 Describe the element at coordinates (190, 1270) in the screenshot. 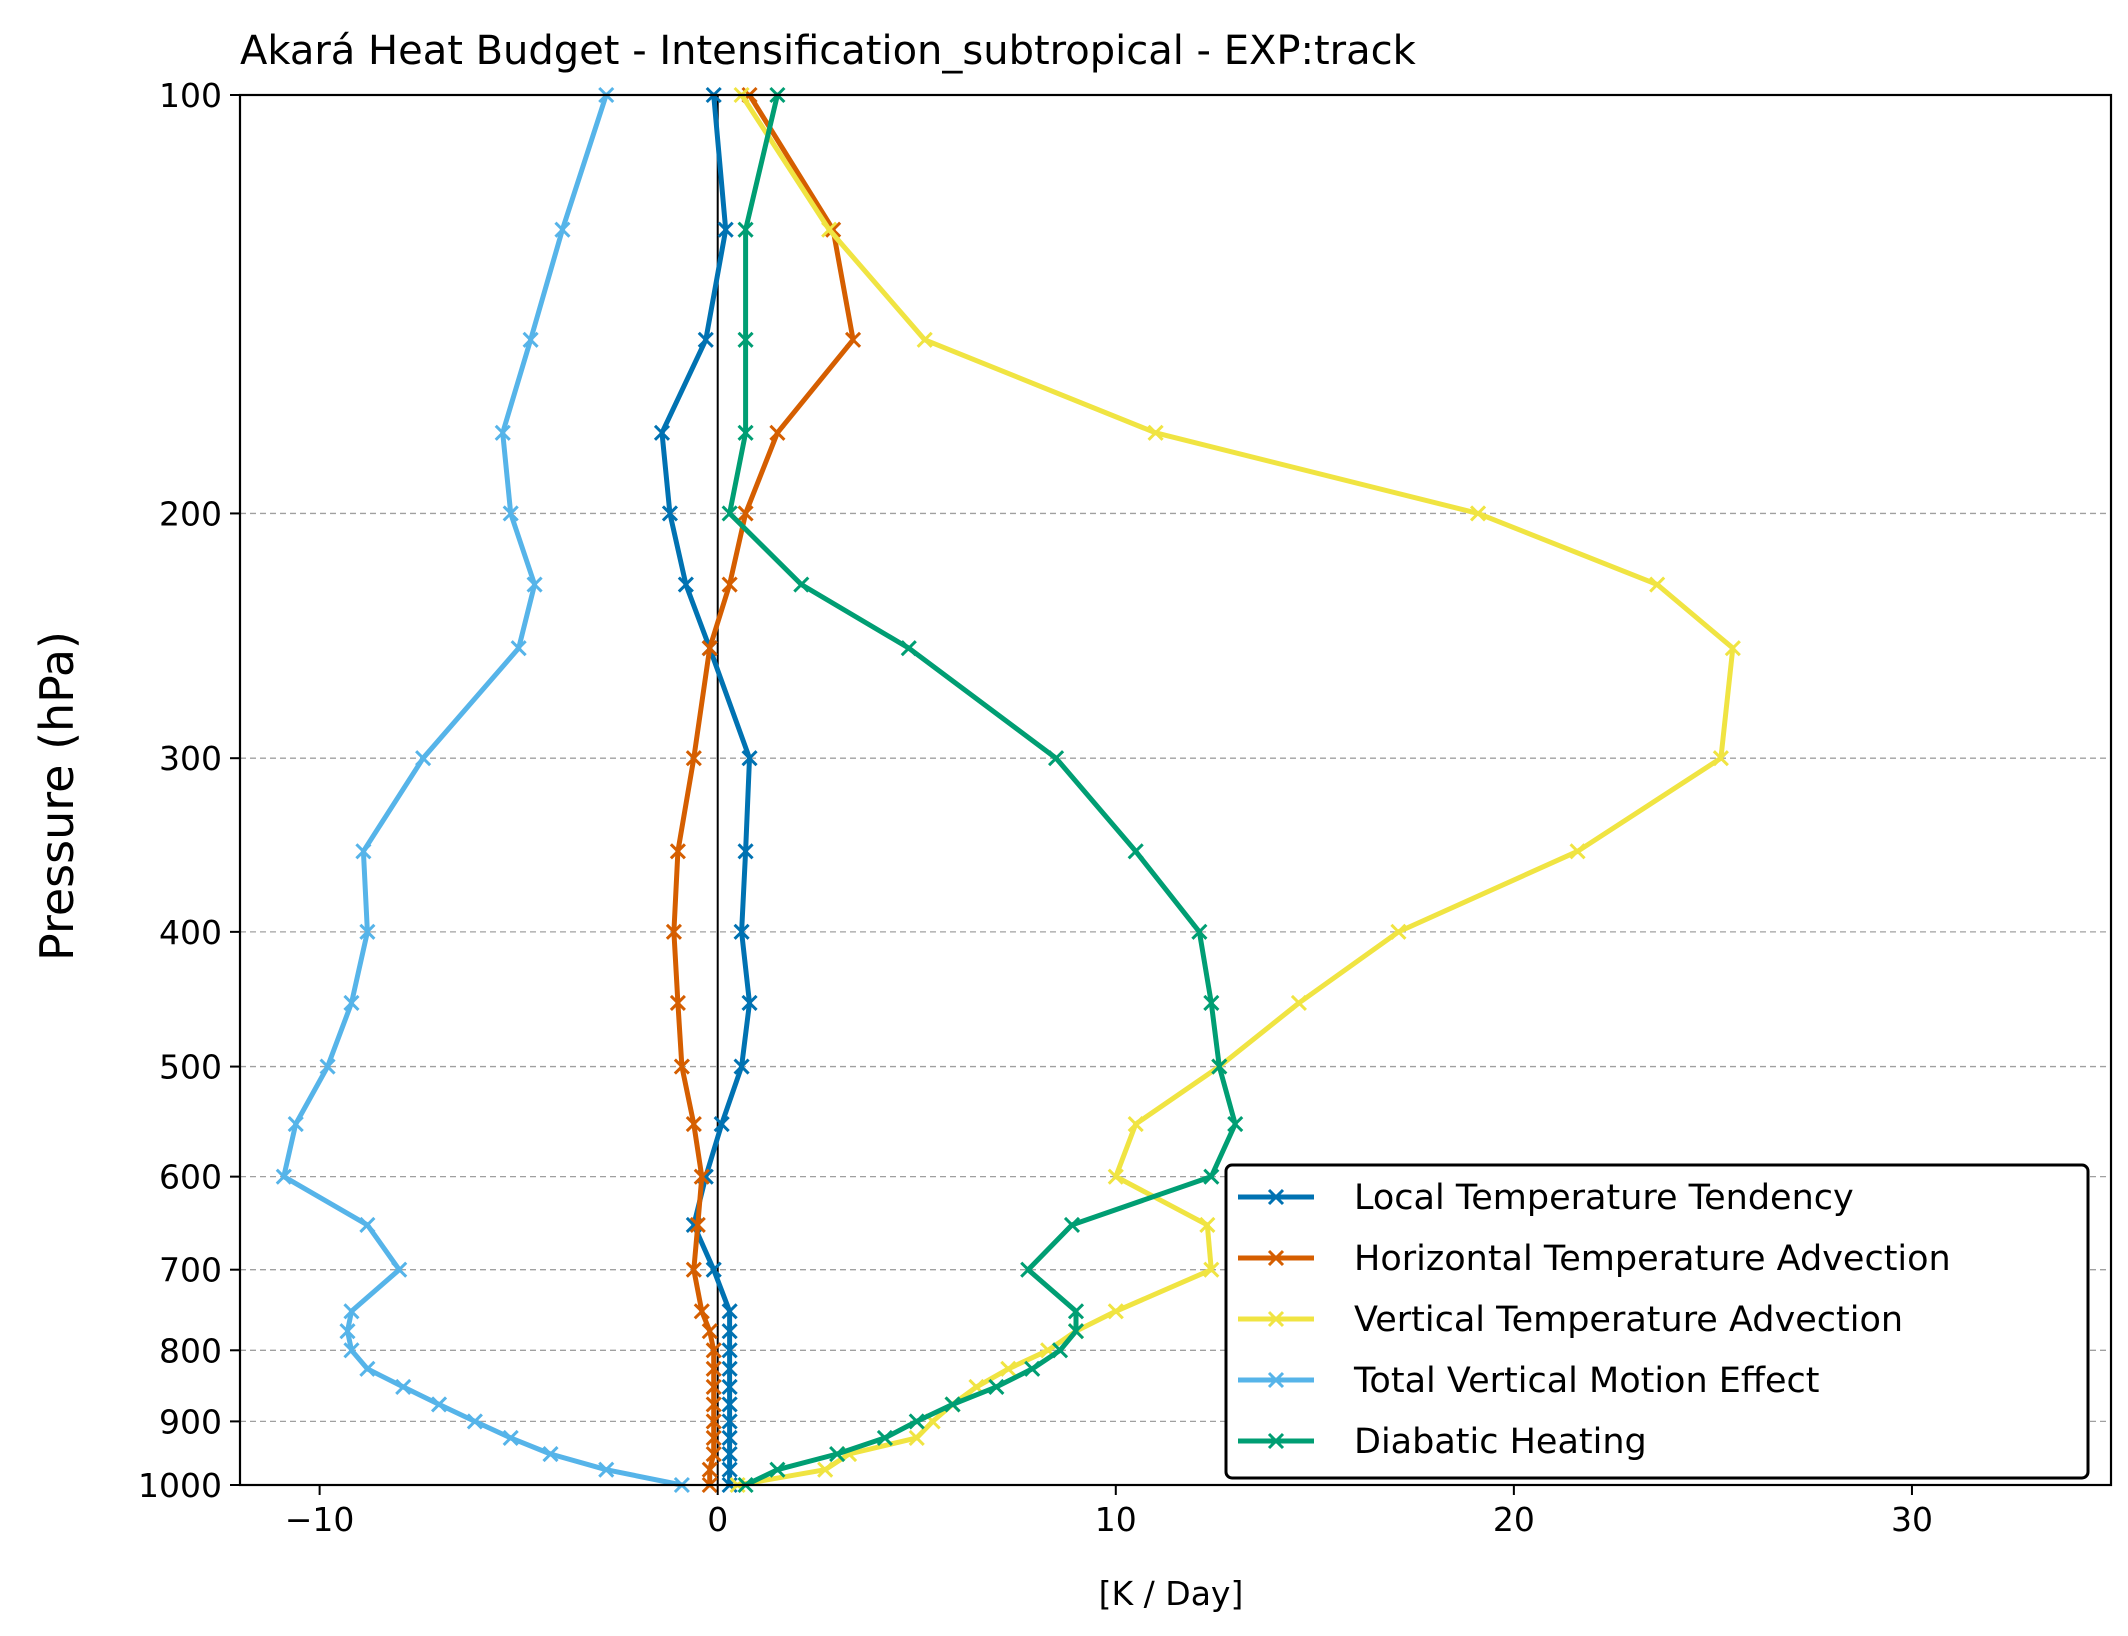

I see `y-tick-label: 700` at that location.